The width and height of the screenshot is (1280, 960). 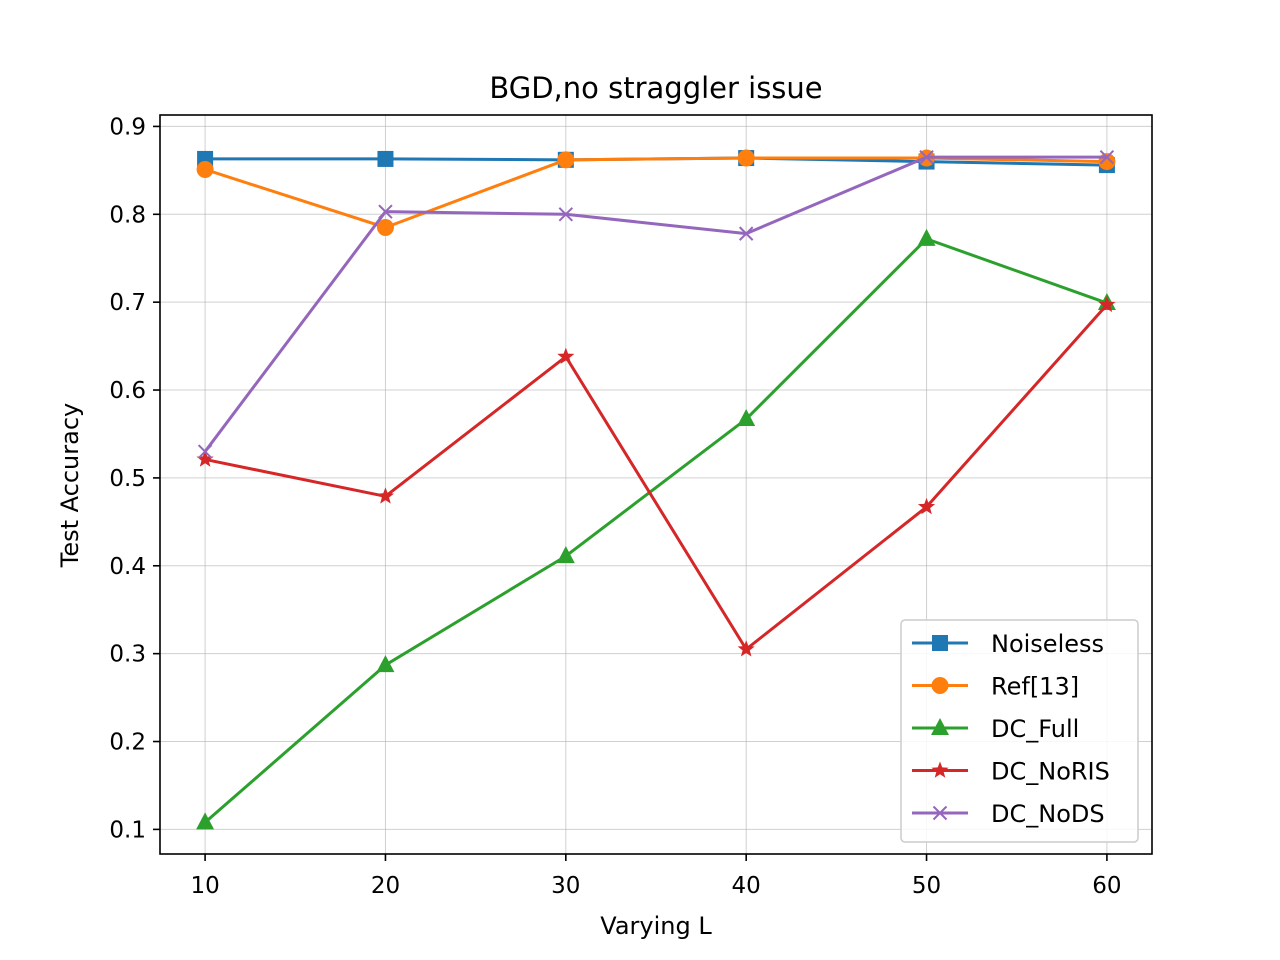 What do you see at coordinates (127, 830) in the screenshot?
I see `y-tick-label-0: 0.1` at bounding box center [127, 830].